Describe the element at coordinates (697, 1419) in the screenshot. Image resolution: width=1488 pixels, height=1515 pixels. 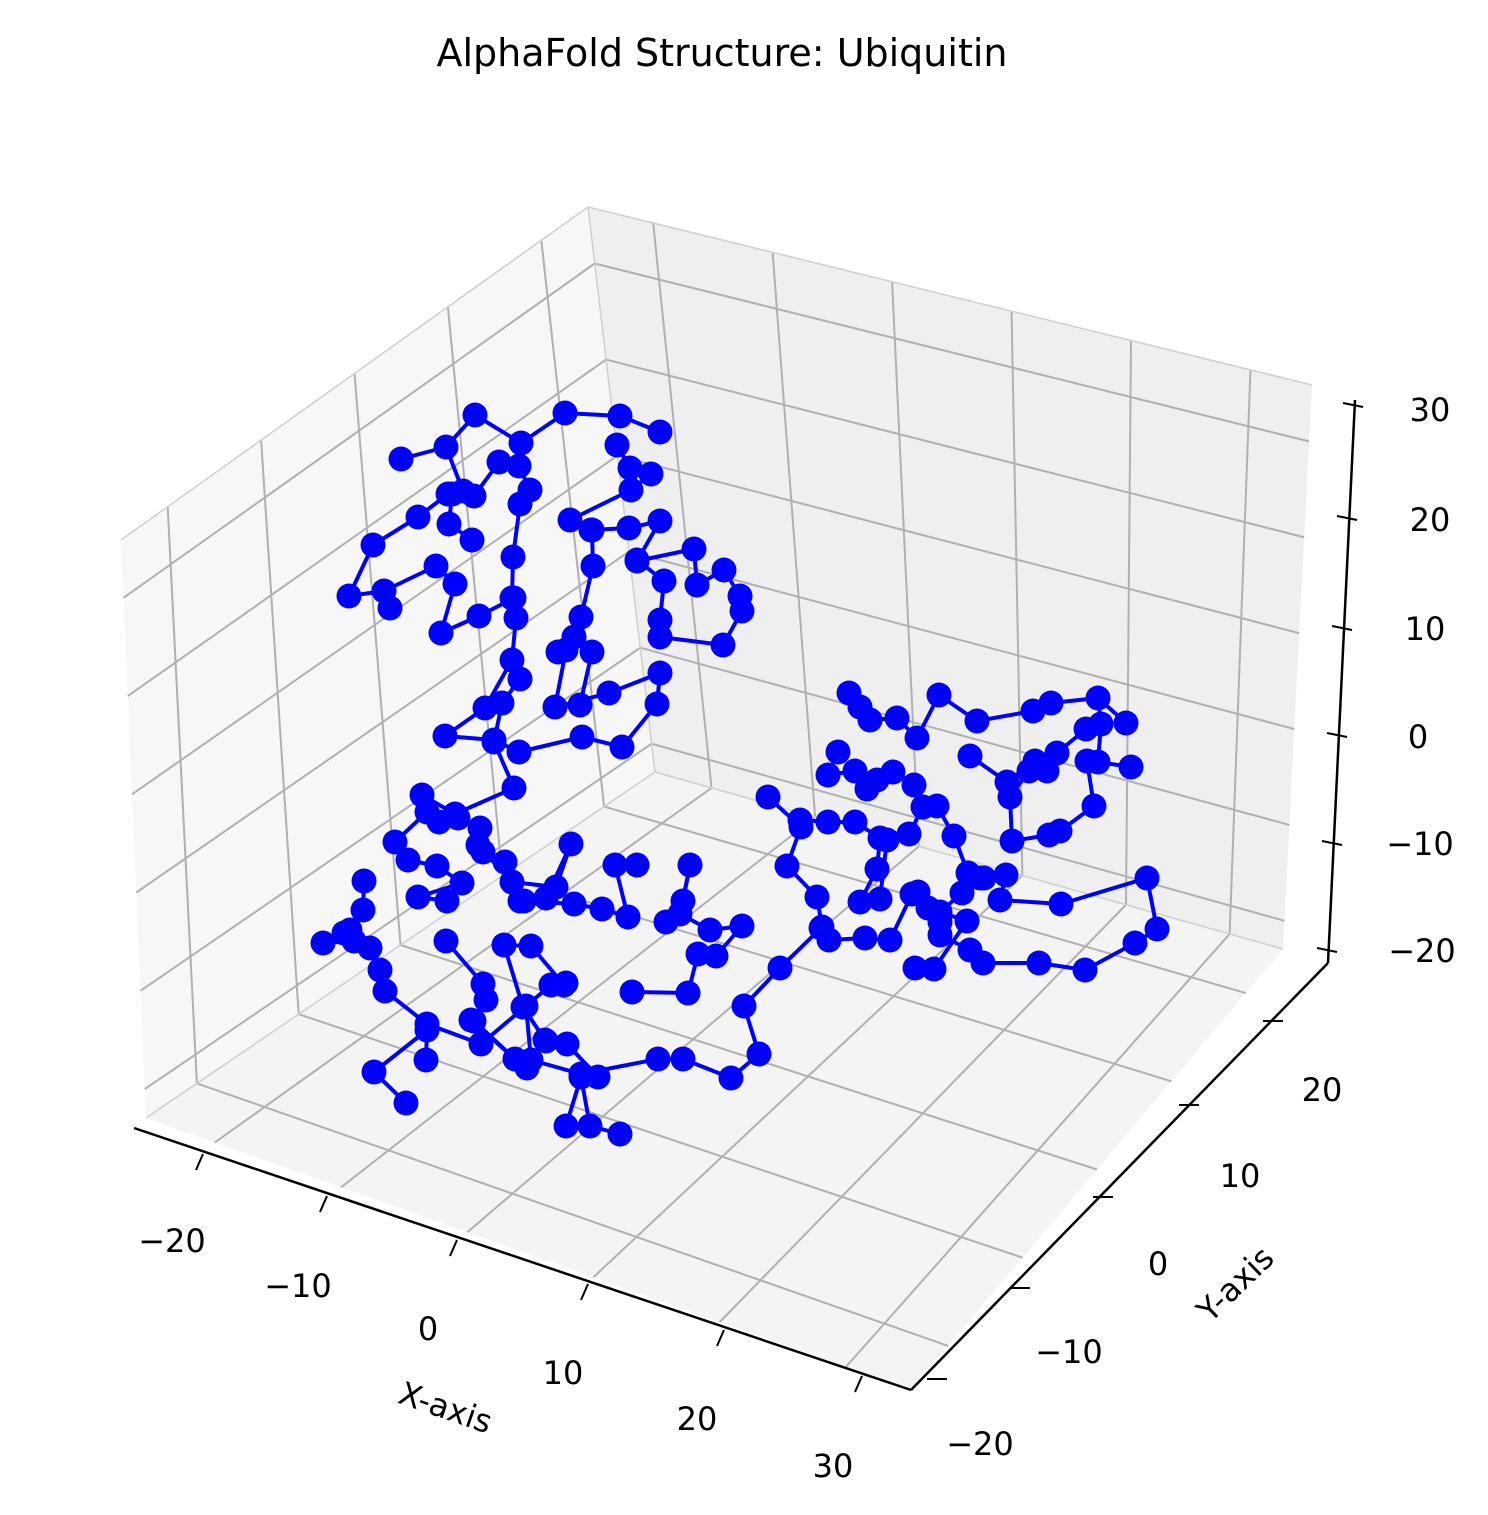
I see `x-tick-label: 20` at that location.